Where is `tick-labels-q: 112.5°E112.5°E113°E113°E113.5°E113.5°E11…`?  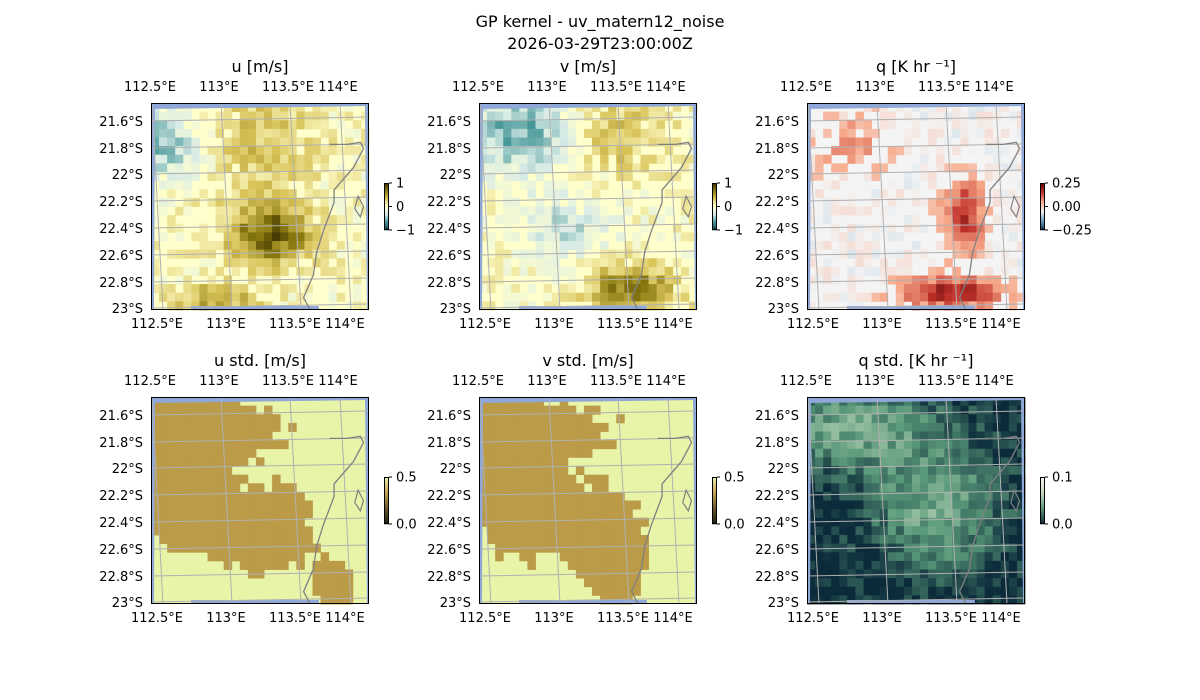
tick-labels-q: 112.5°E112.5°E113°E113°E113.5°E113.5°E11… is located at coordinates (887, 206).